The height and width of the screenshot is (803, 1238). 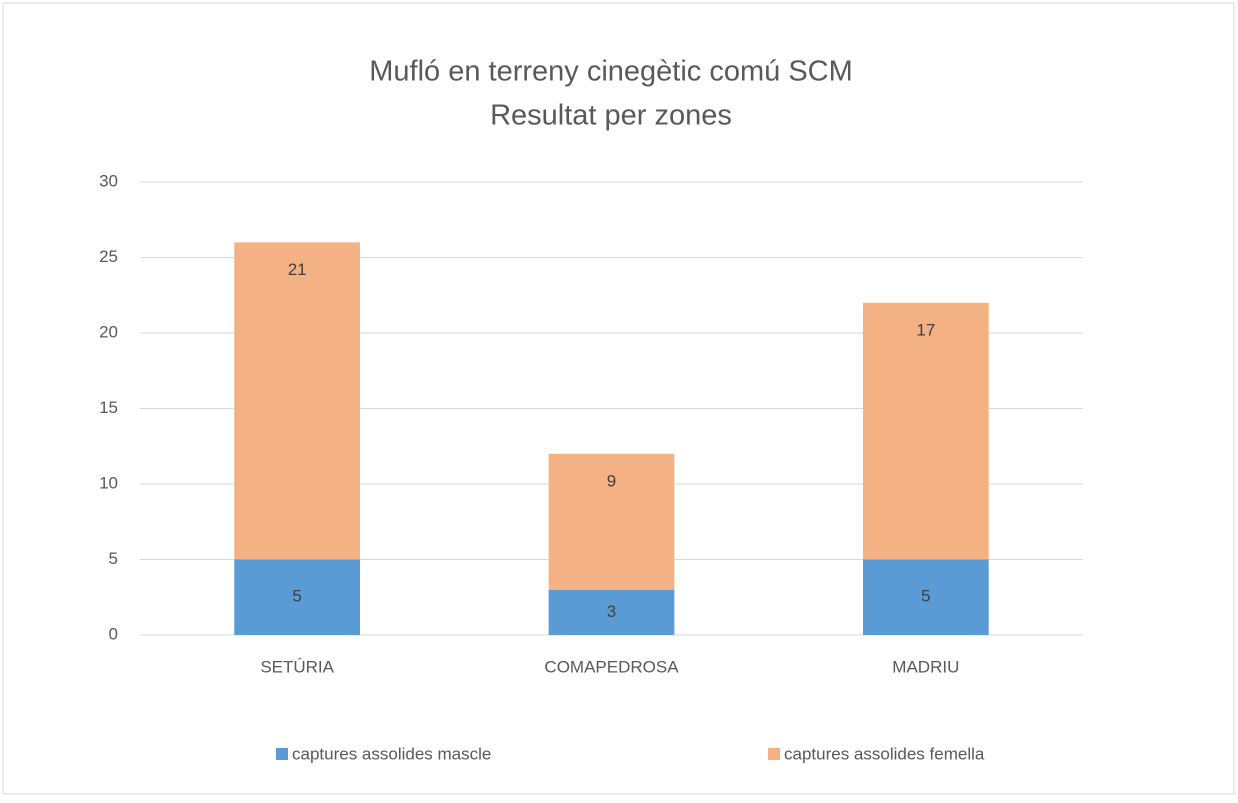 I want to click on data-label: 21, so click(x=297, y=269).